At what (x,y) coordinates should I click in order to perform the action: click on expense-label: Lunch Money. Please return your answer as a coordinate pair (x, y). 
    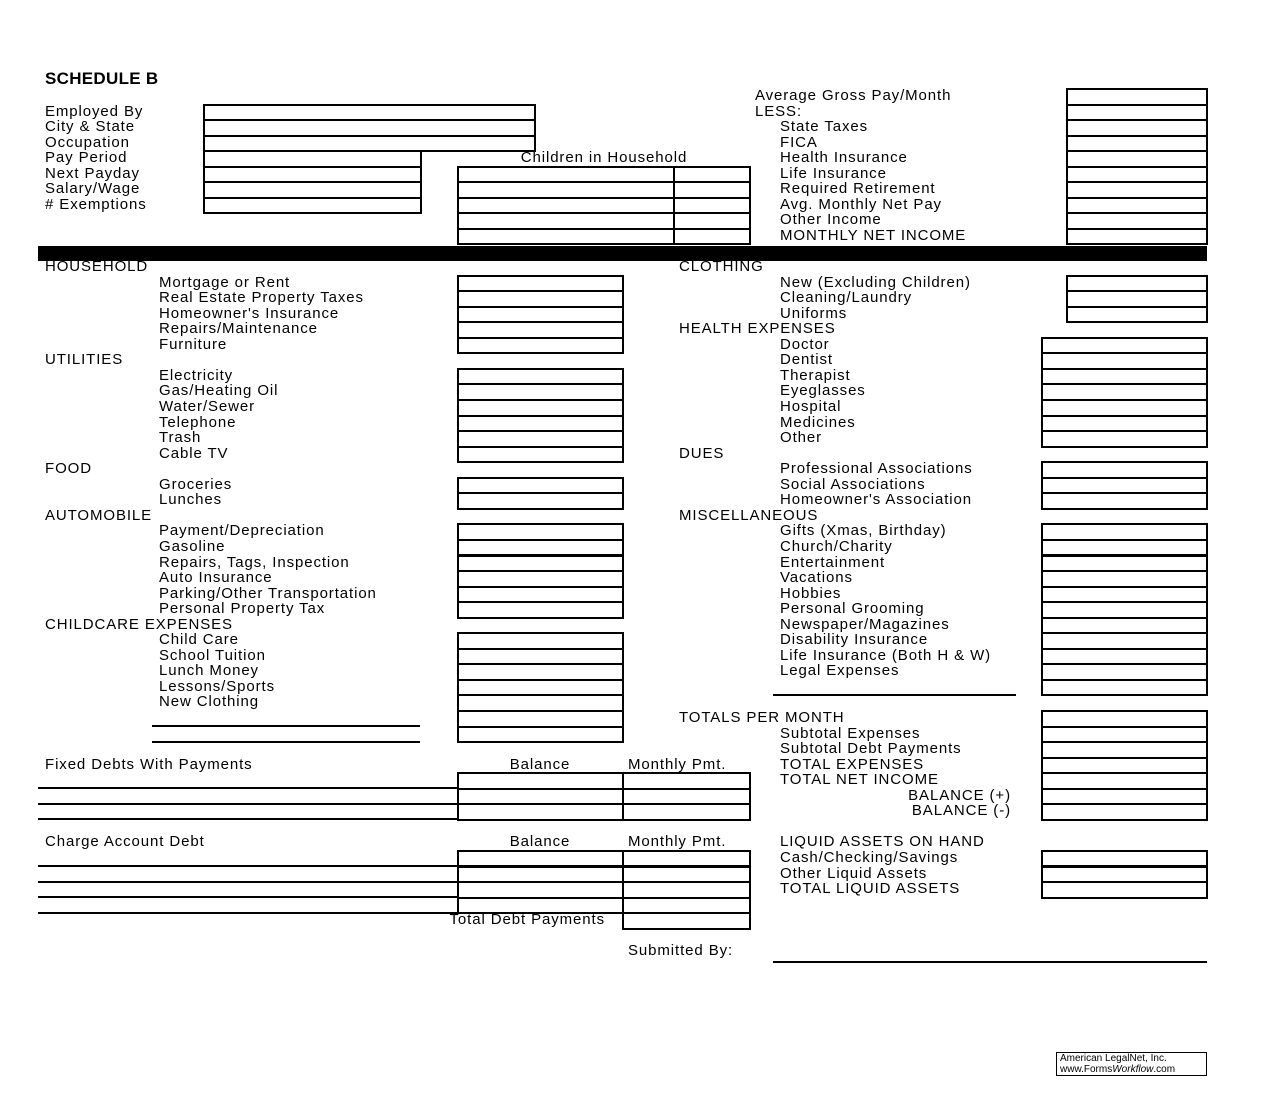
    Looking at the image, I should click on (209, 671).